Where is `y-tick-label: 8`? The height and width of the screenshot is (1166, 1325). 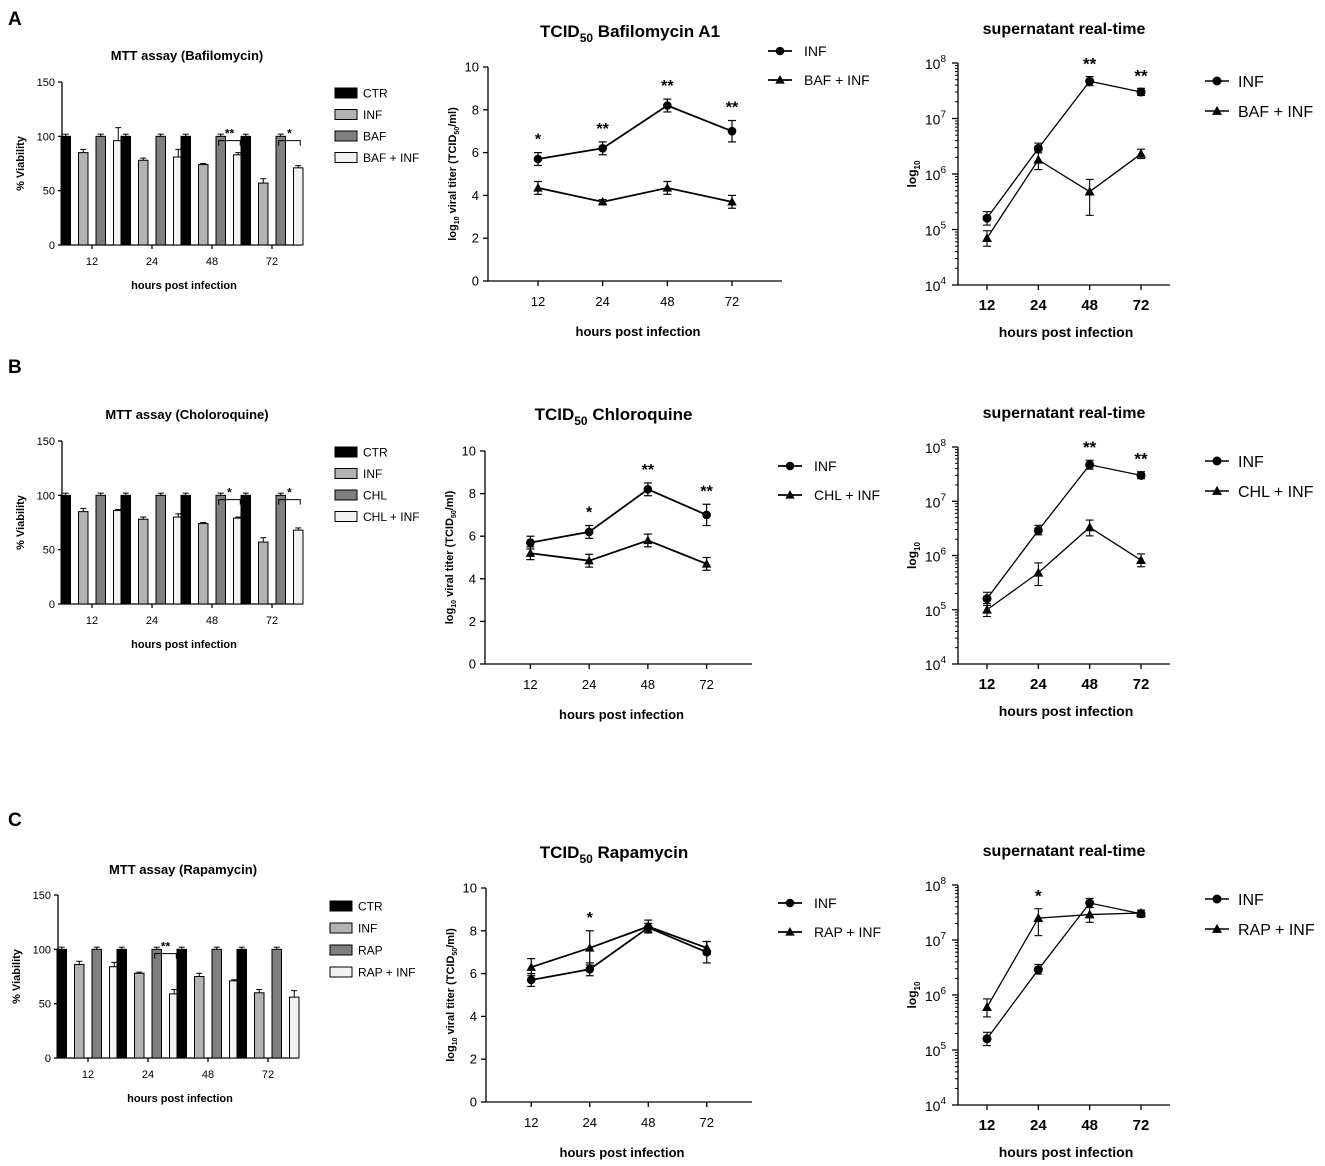 y-tick-label: 8 is located at coordinates (475, 109).